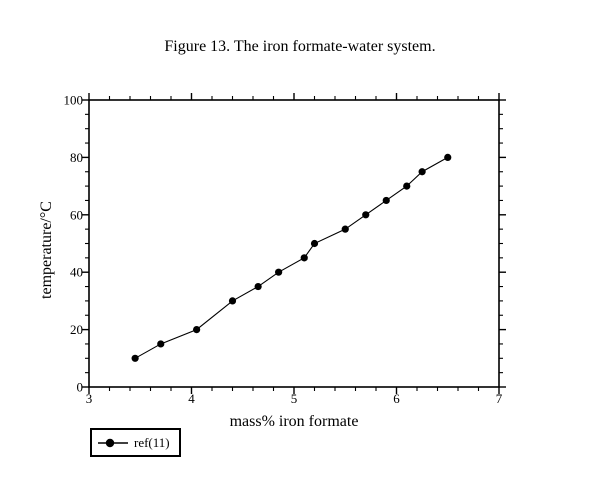 The width and height of the screenshot is (600, 500). What do you see at coordinates (294, 398) in the screenshot?
I see `svg-text: 5` at bounding box center [294, 398].